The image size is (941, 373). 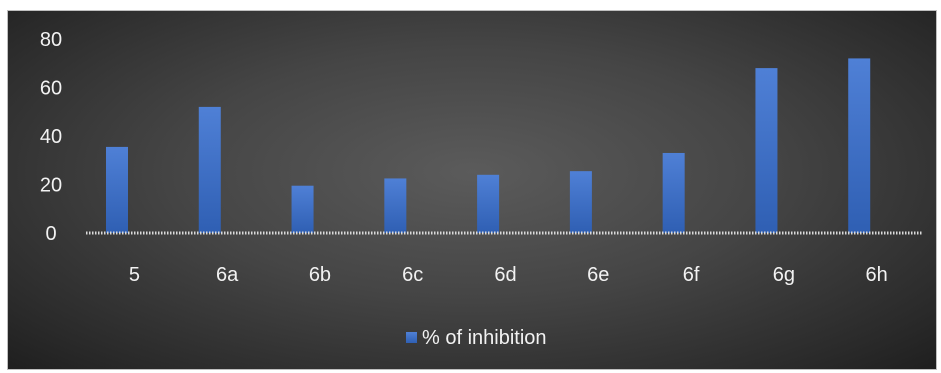 I want to click on y-tick-label: 80, so click(x=51, y=40).